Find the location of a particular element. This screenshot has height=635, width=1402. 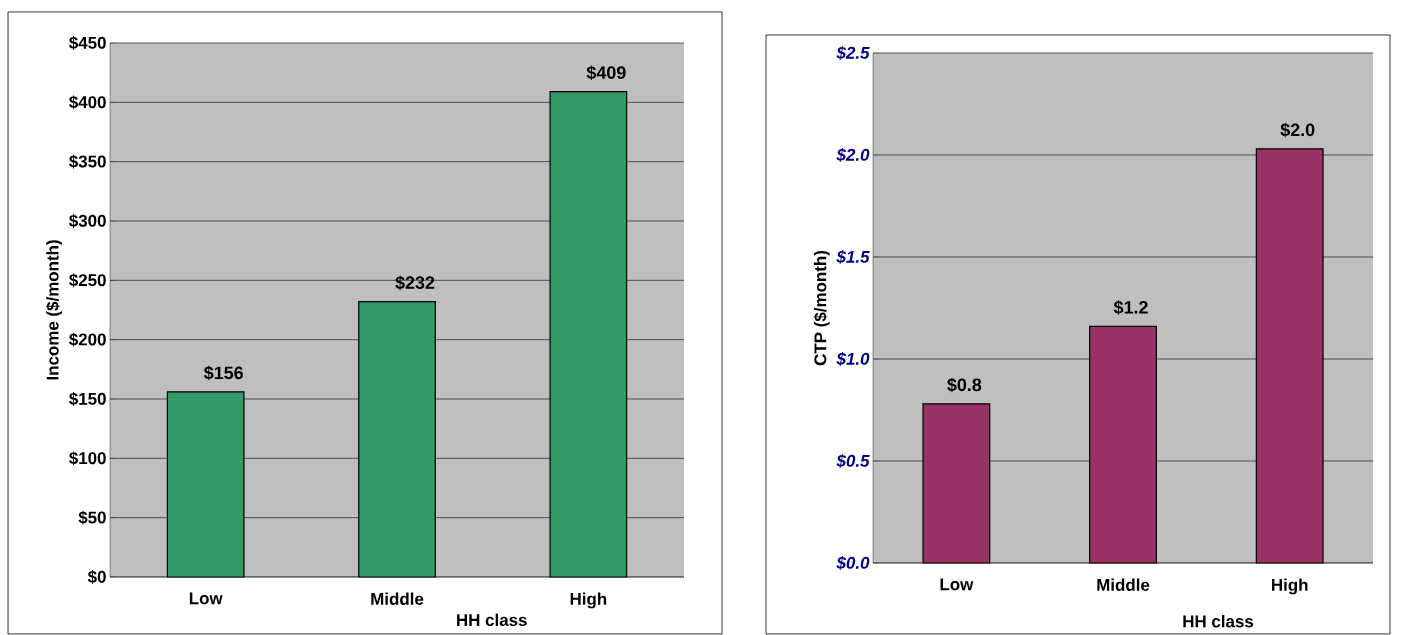

data-label: $2.0 is located at coordinates (1297, 130).